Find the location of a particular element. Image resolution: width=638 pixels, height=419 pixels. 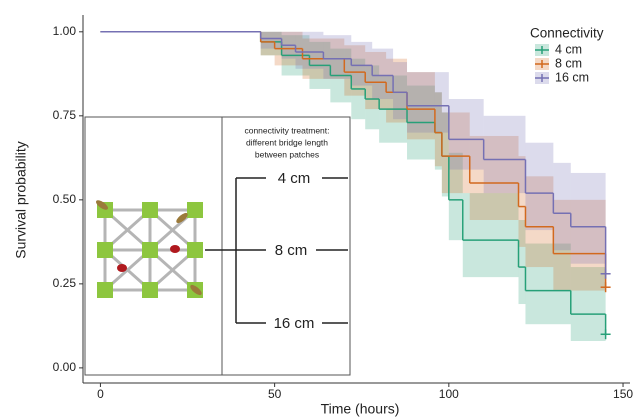

y-tick-label: 0.50 is located at coordinates (65, 199).